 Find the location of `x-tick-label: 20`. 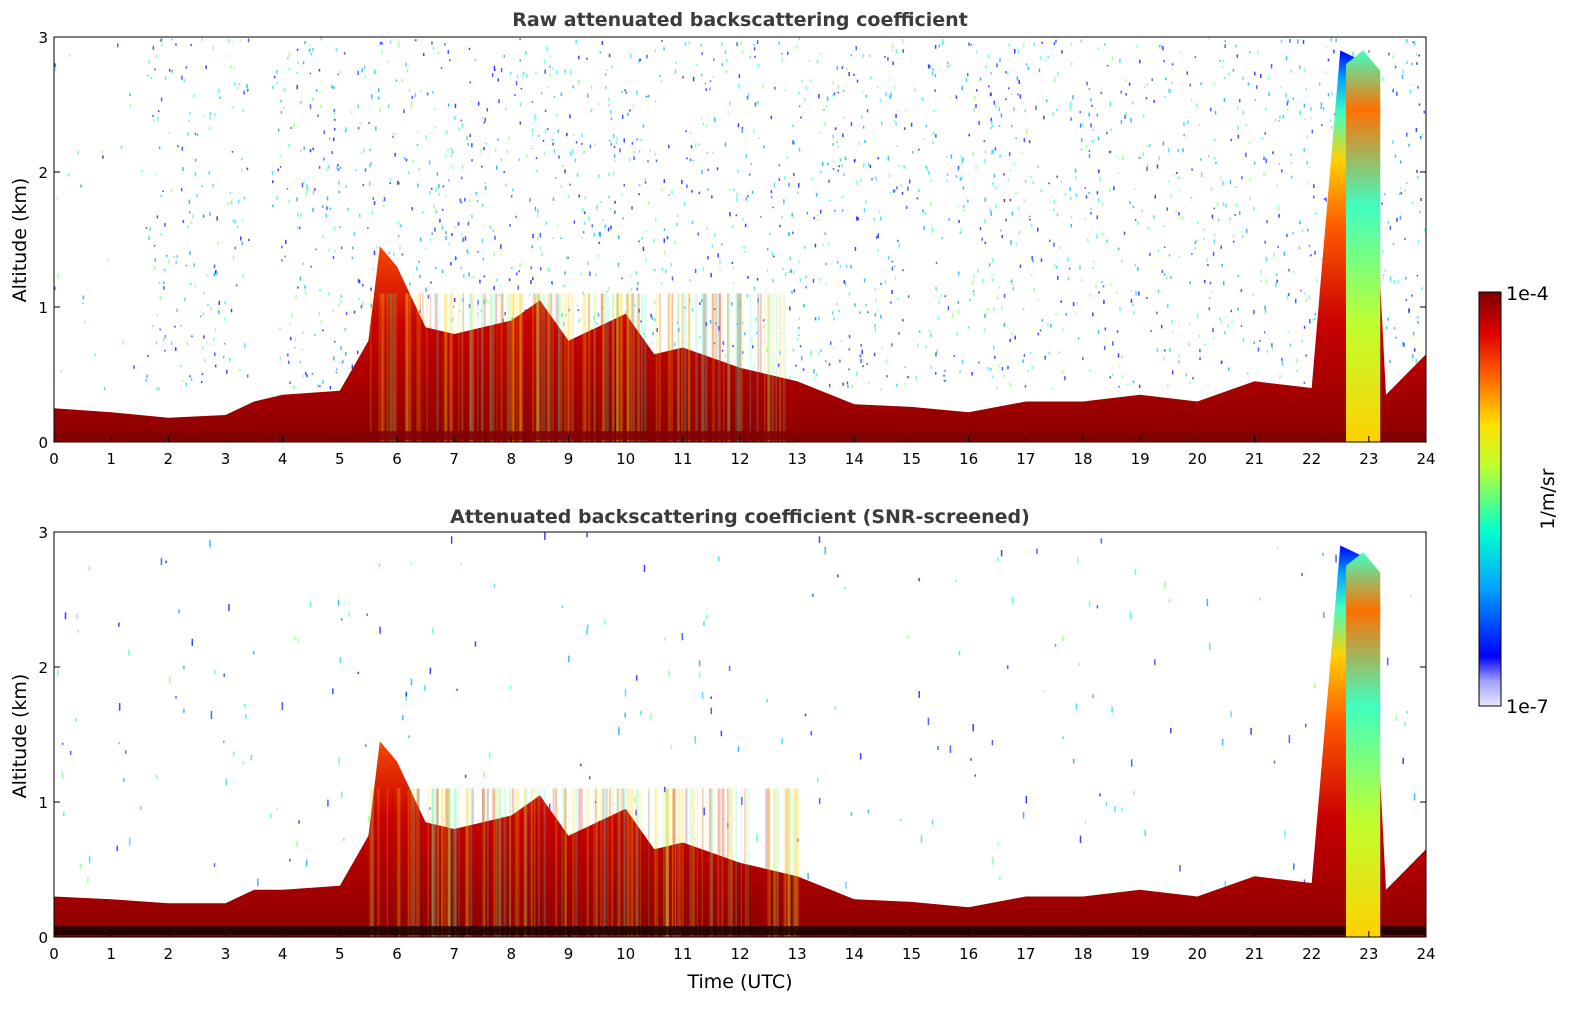

x-tick-label: 20 is located at coordinates (1197, 459).